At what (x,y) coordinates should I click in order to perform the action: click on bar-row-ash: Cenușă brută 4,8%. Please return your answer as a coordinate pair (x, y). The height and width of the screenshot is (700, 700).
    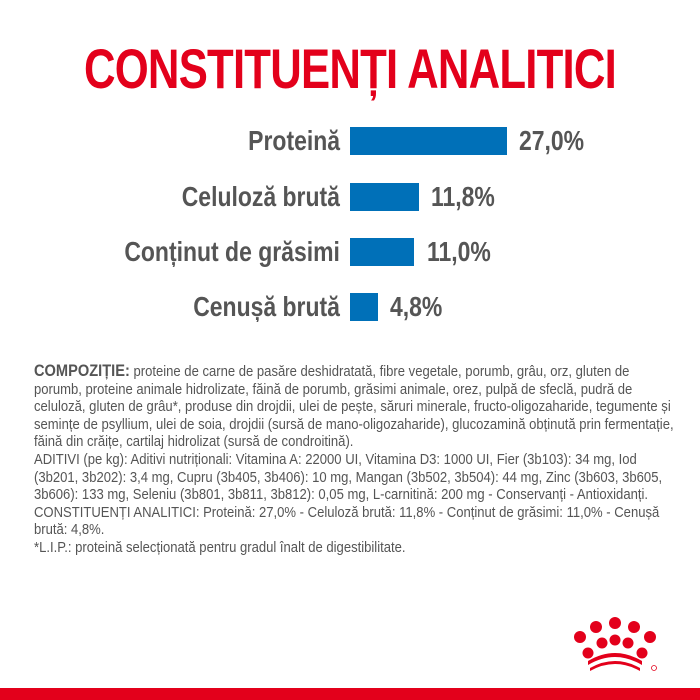
    Looking at the image, I should click on (350, 307).